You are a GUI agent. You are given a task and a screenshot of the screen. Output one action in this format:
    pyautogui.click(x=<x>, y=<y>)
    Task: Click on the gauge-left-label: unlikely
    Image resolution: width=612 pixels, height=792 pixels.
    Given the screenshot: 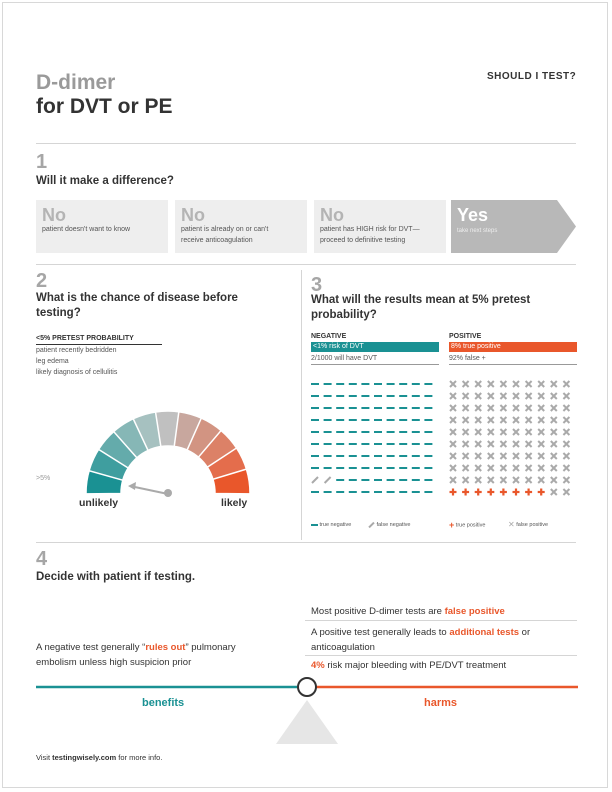 What is the action you would take?
    pyautogui.click(x=99, y=503)
    